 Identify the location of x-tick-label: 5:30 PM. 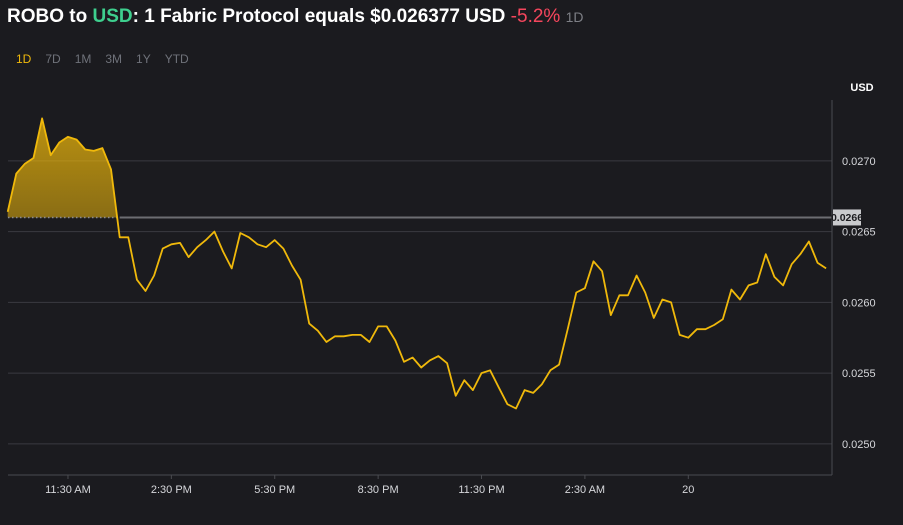
(274, 490).